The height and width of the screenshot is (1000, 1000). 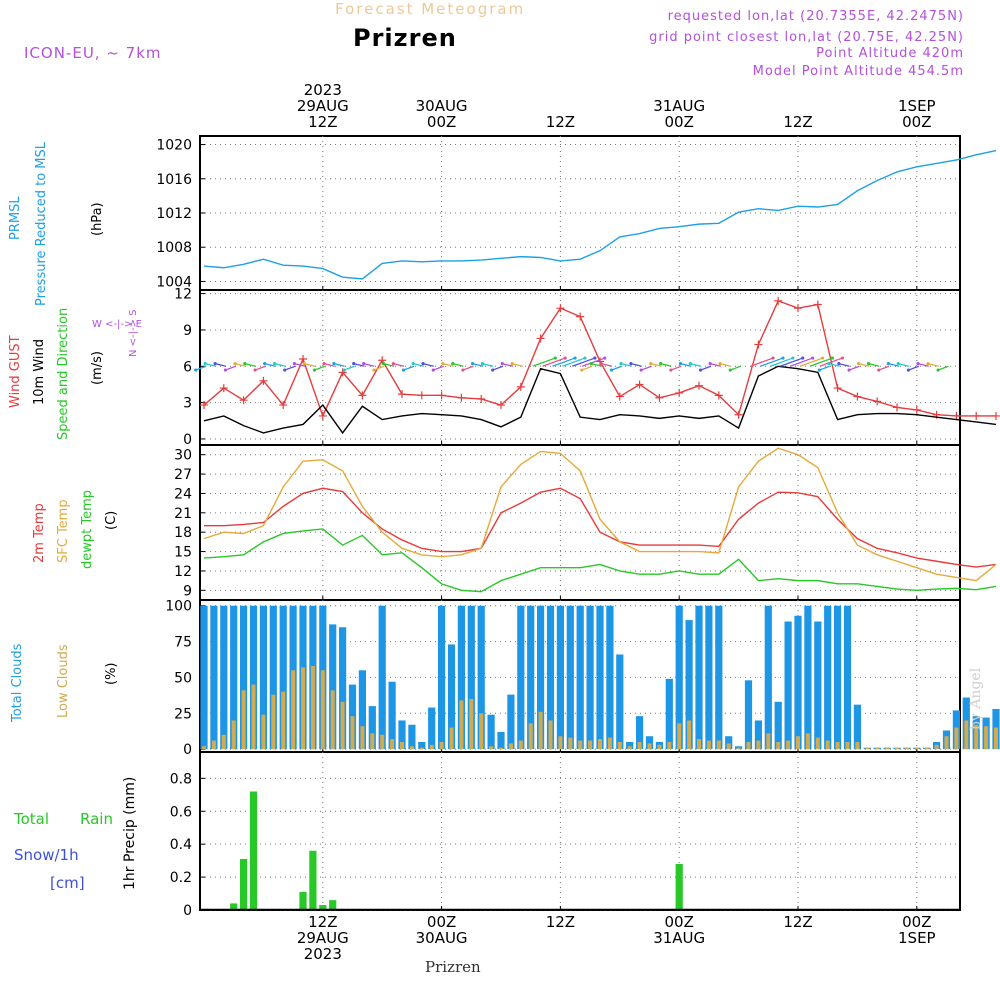 What do you see at coordinates (46, 855) in the screenshot?
I see `snow-label: Snow/1h` at bounding box center [46, 855].